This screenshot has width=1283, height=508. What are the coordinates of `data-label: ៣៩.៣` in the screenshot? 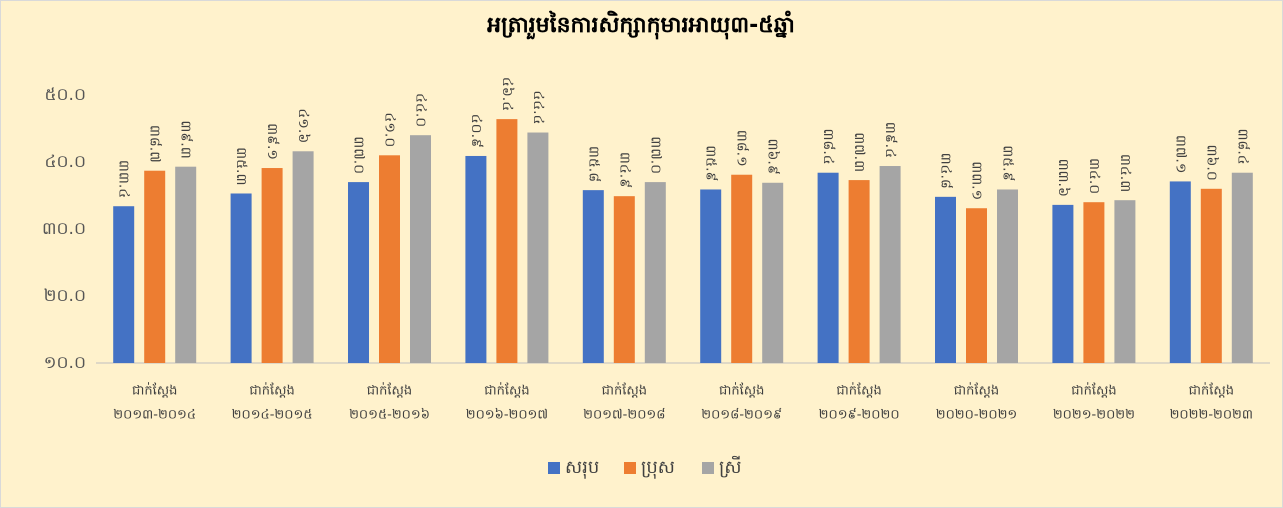 It's located at (186, 139).